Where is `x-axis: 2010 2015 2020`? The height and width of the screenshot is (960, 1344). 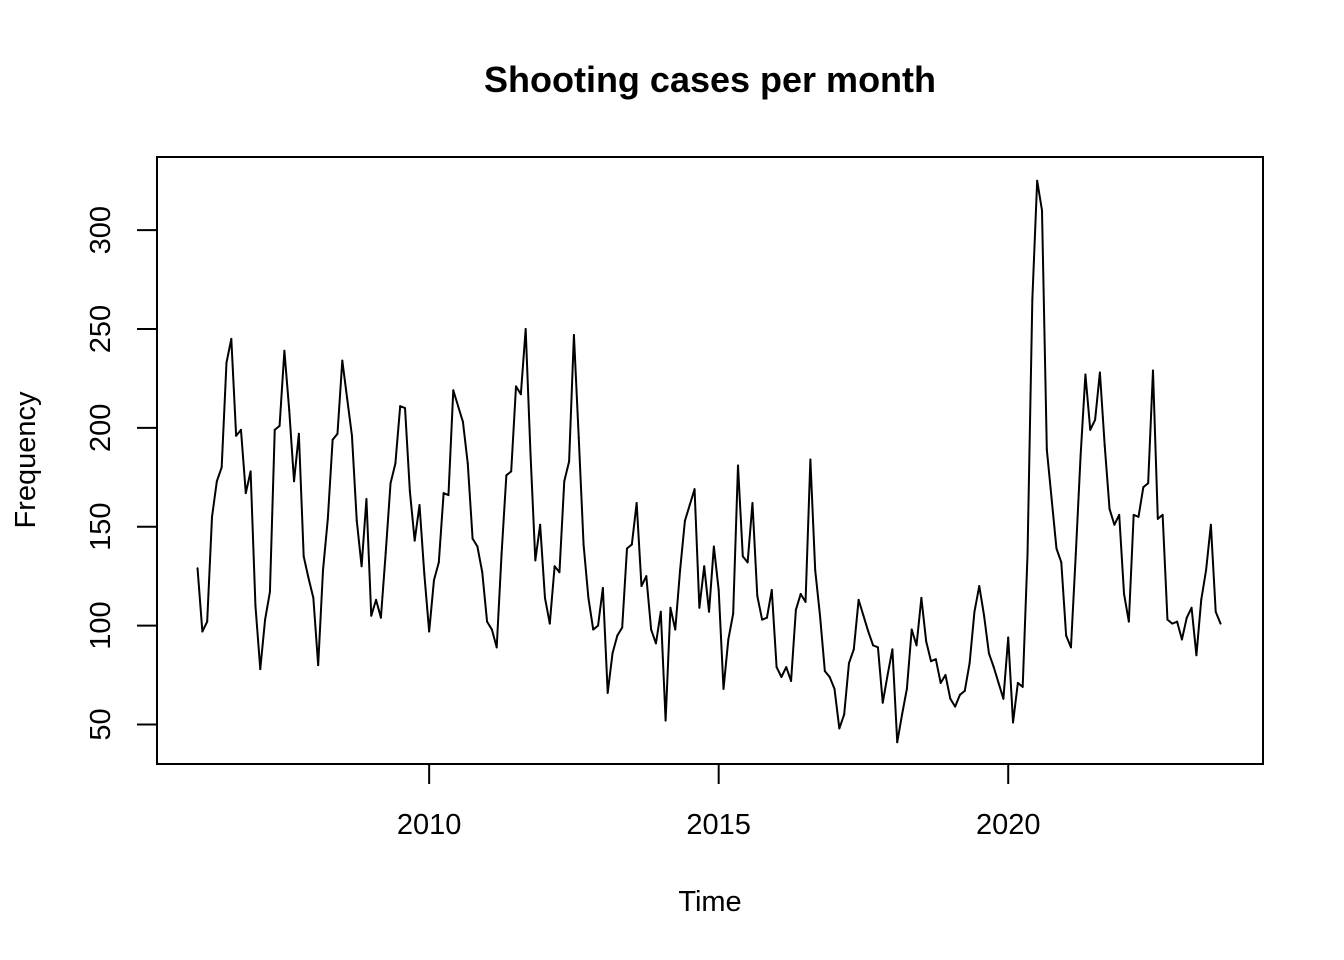 x-axis: 2010 2015 2020 is located at coordinates (718, 802).